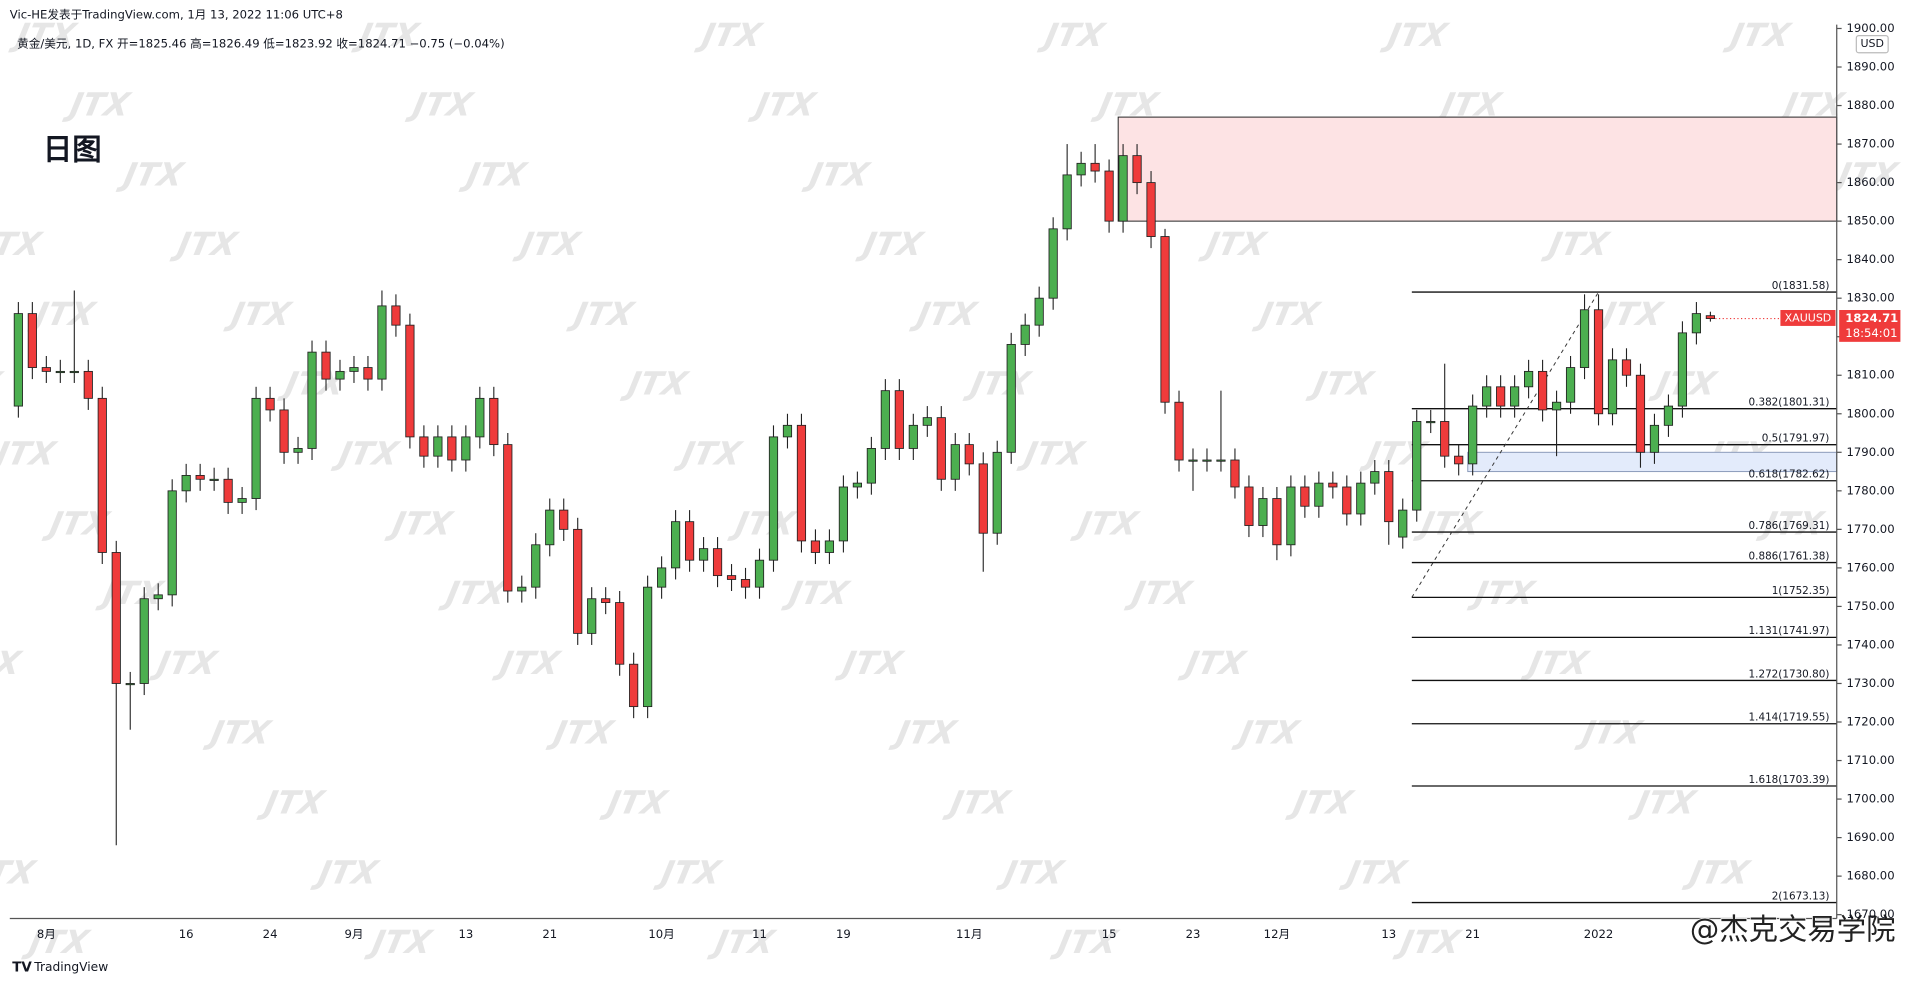 Image resolution: width=1920 pixels, height=986 pixels. Describe the element at coordinates (1789, 475) in the screenshot. I see `fib-label: 0.618(1782.62)` at that location.